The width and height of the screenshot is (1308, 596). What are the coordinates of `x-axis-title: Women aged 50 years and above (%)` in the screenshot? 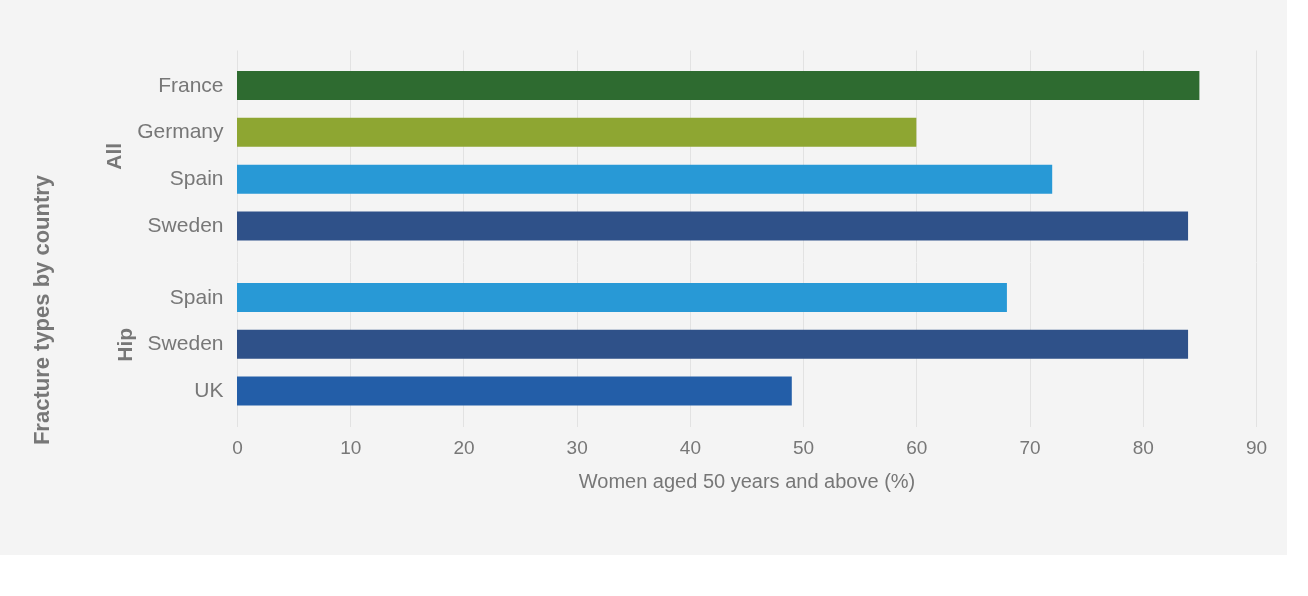 It's located at (747, 481).